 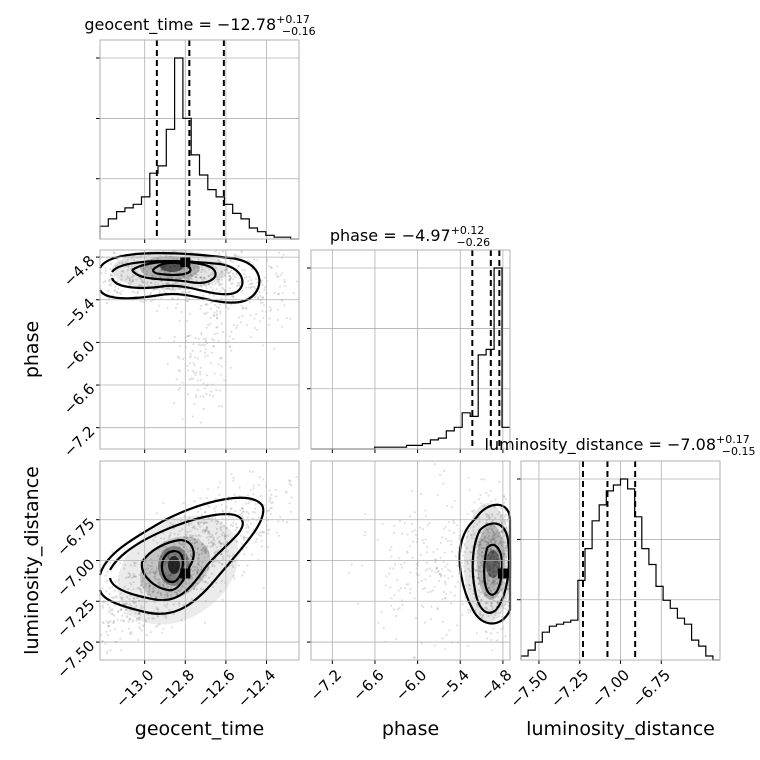 I want to click on panel-title: luminosity_distance = −7.08+0.17 −0.15, so click(x=620, y=445).